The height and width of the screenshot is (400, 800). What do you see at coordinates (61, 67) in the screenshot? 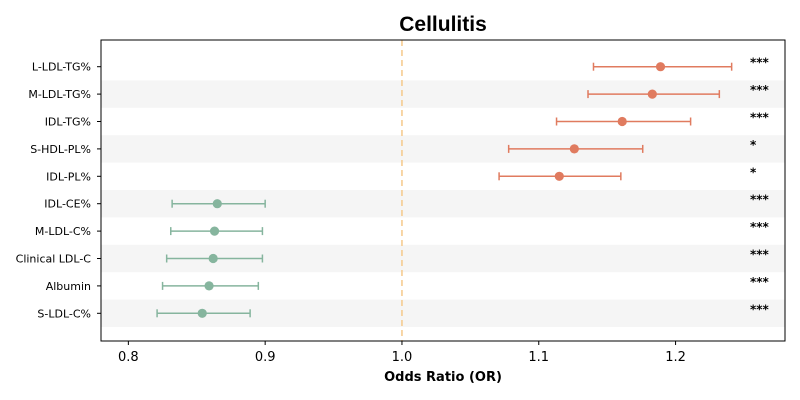
I see `y-tick-label: L-LDL-TG%` at bounding box center [61, 67].